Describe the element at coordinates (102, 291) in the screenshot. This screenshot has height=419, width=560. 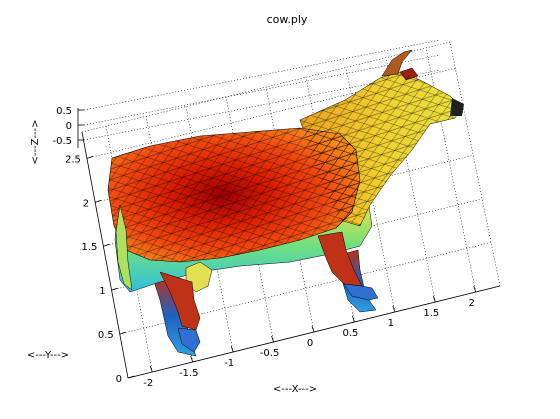
I see `y-tick-label: 1` at that location.